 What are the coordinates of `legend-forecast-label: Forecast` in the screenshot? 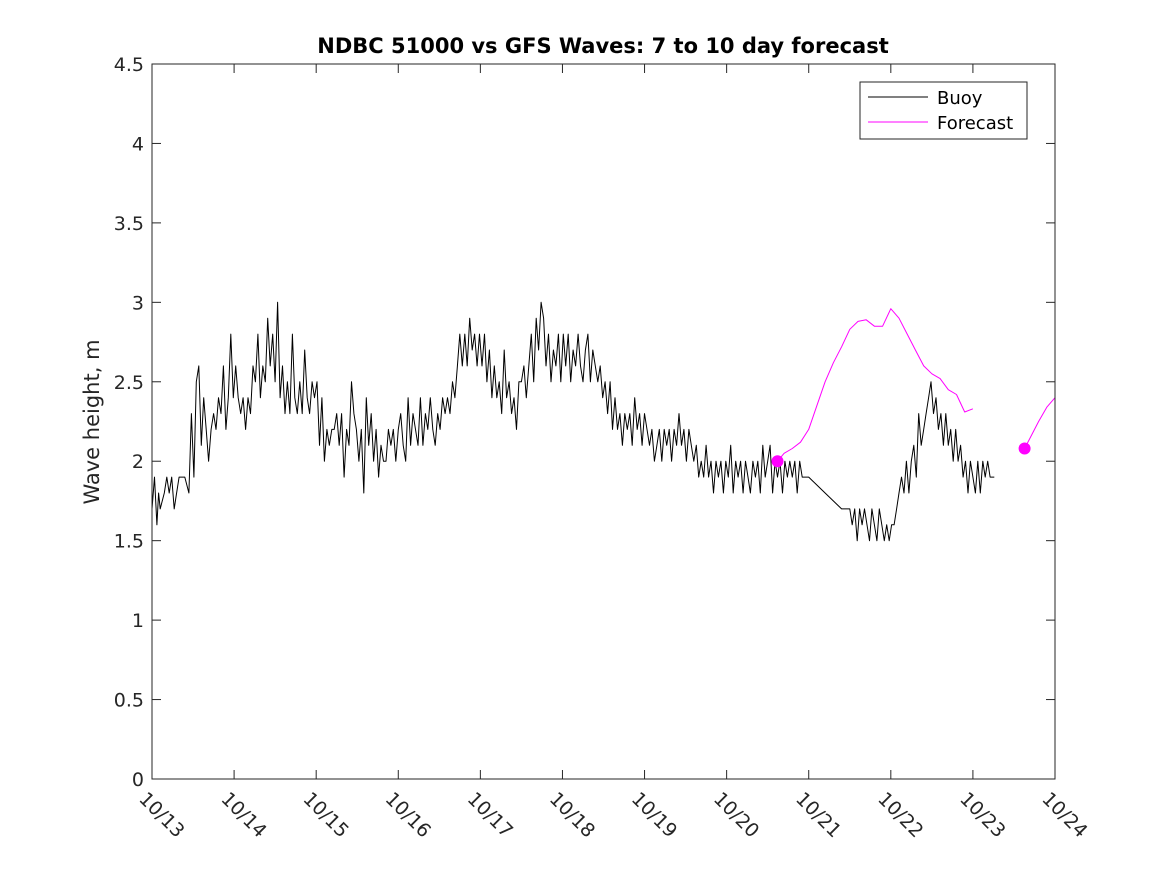 It's located at (975, 123).